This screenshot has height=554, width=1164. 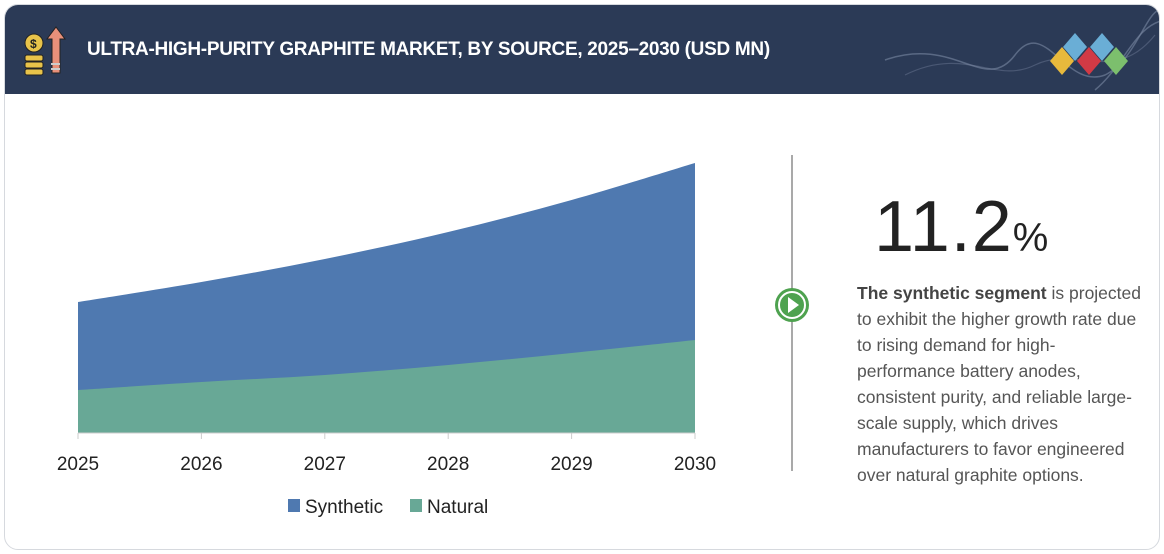 I want to click on x-tick-label: 2025, so click(x=78, y=464).